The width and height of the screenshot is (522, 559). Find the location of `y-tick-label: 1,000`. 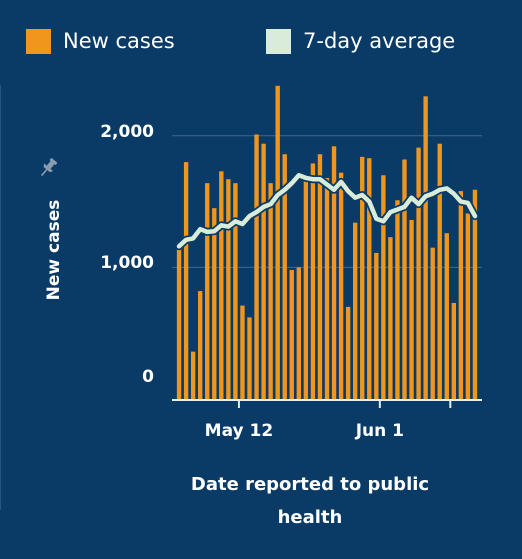

y-tick-label: 1,000 is located at coordinates (127, 263).